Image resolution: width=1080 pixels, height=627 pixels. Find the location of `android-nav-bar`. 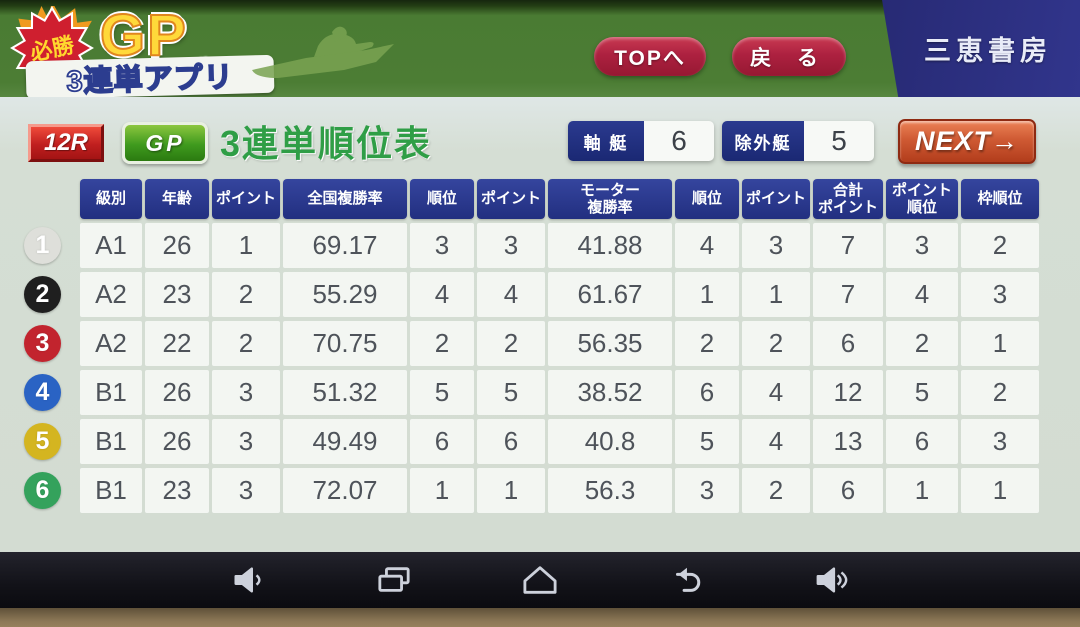

android-nav-bar is located at coordinates (540, 580).